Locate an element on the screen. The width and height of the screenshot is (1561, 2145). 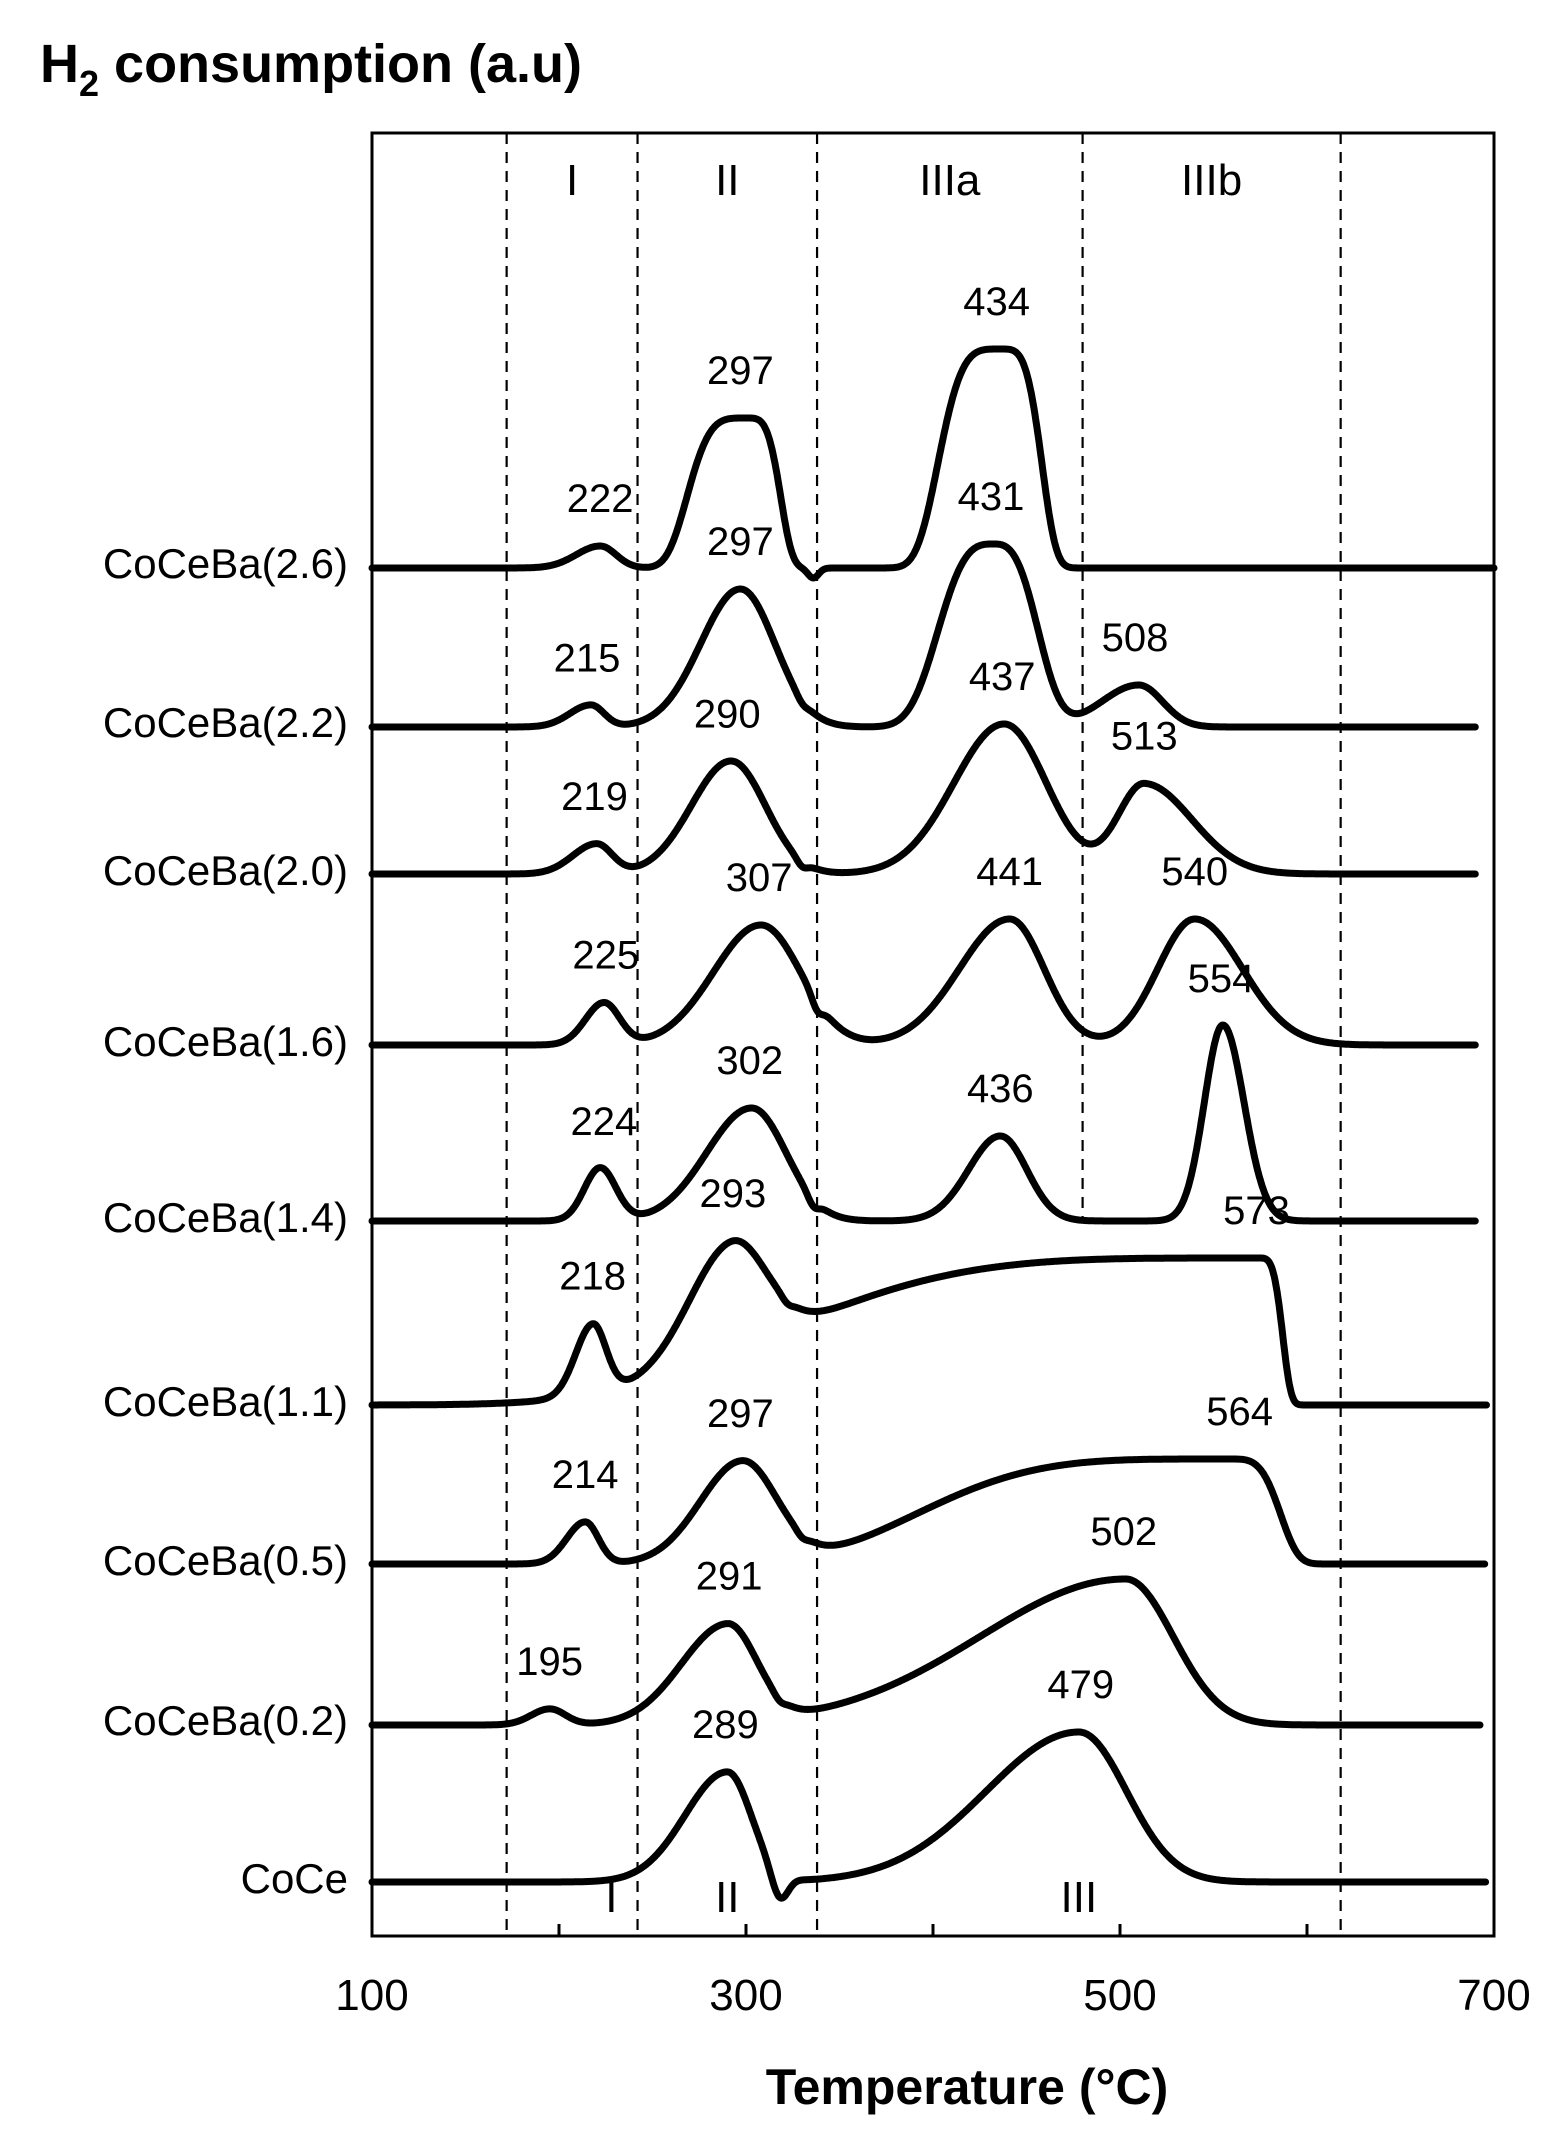
region-label-top: I is located at coordinates (572, 180).